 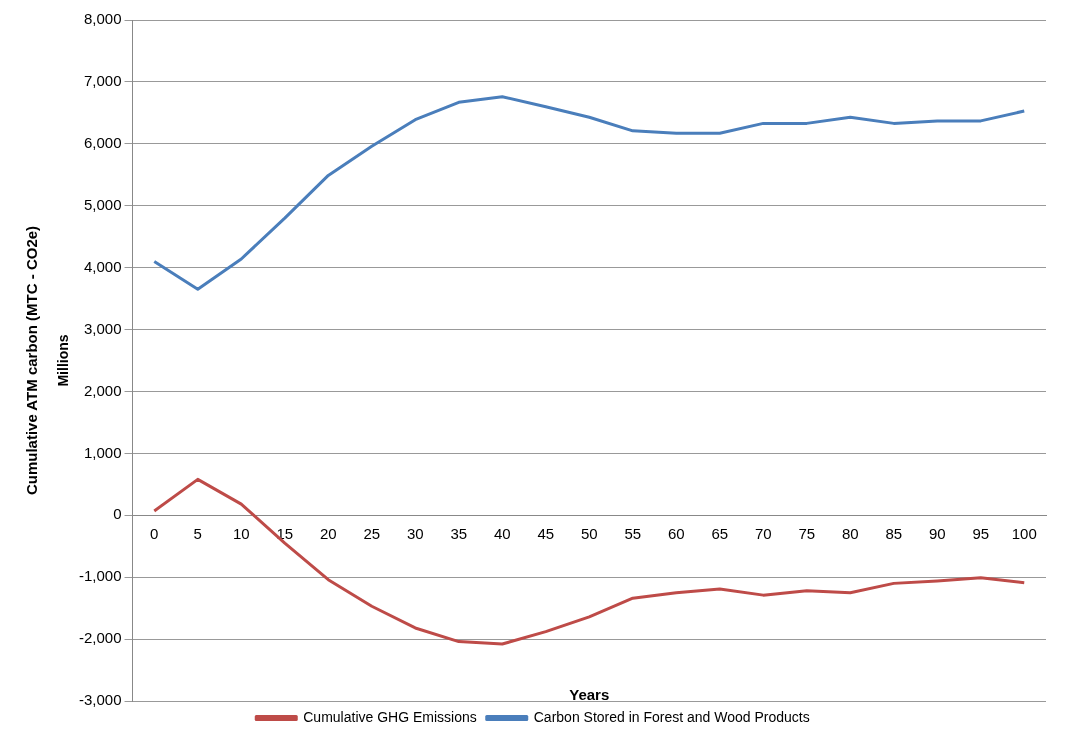 What do you see at coordinates (589, 534) in the screenshot?
I see `x-tick-label: 50` at bounding box center [589, 534].